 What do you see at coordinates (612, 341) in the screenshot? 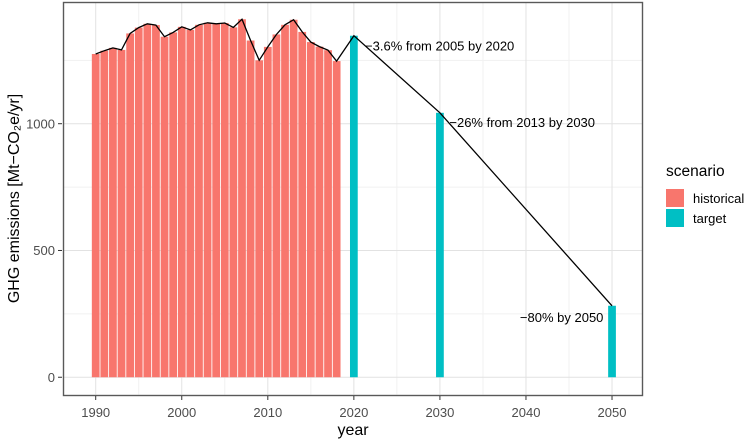
I see `bar-target-2050` at bounding box center [612, 341].